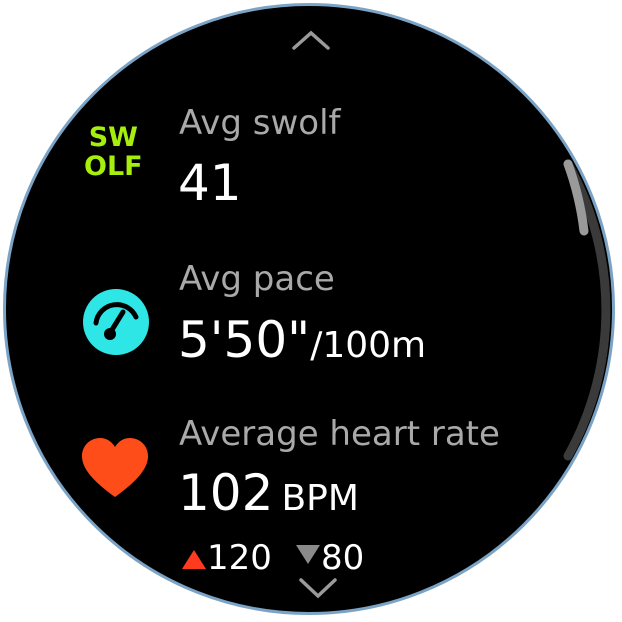 This screenshot has width=622, height=622. Describe the element at coordinates (308, 554) in the screenshot. I see `triangle-down-icon` at that location.